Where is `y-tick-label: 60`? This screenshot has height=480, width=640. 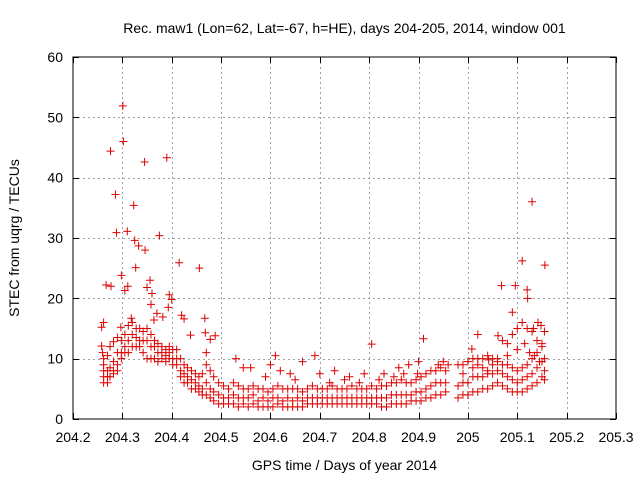 y-tick-label: 60 is located at coordinates (55, 57).